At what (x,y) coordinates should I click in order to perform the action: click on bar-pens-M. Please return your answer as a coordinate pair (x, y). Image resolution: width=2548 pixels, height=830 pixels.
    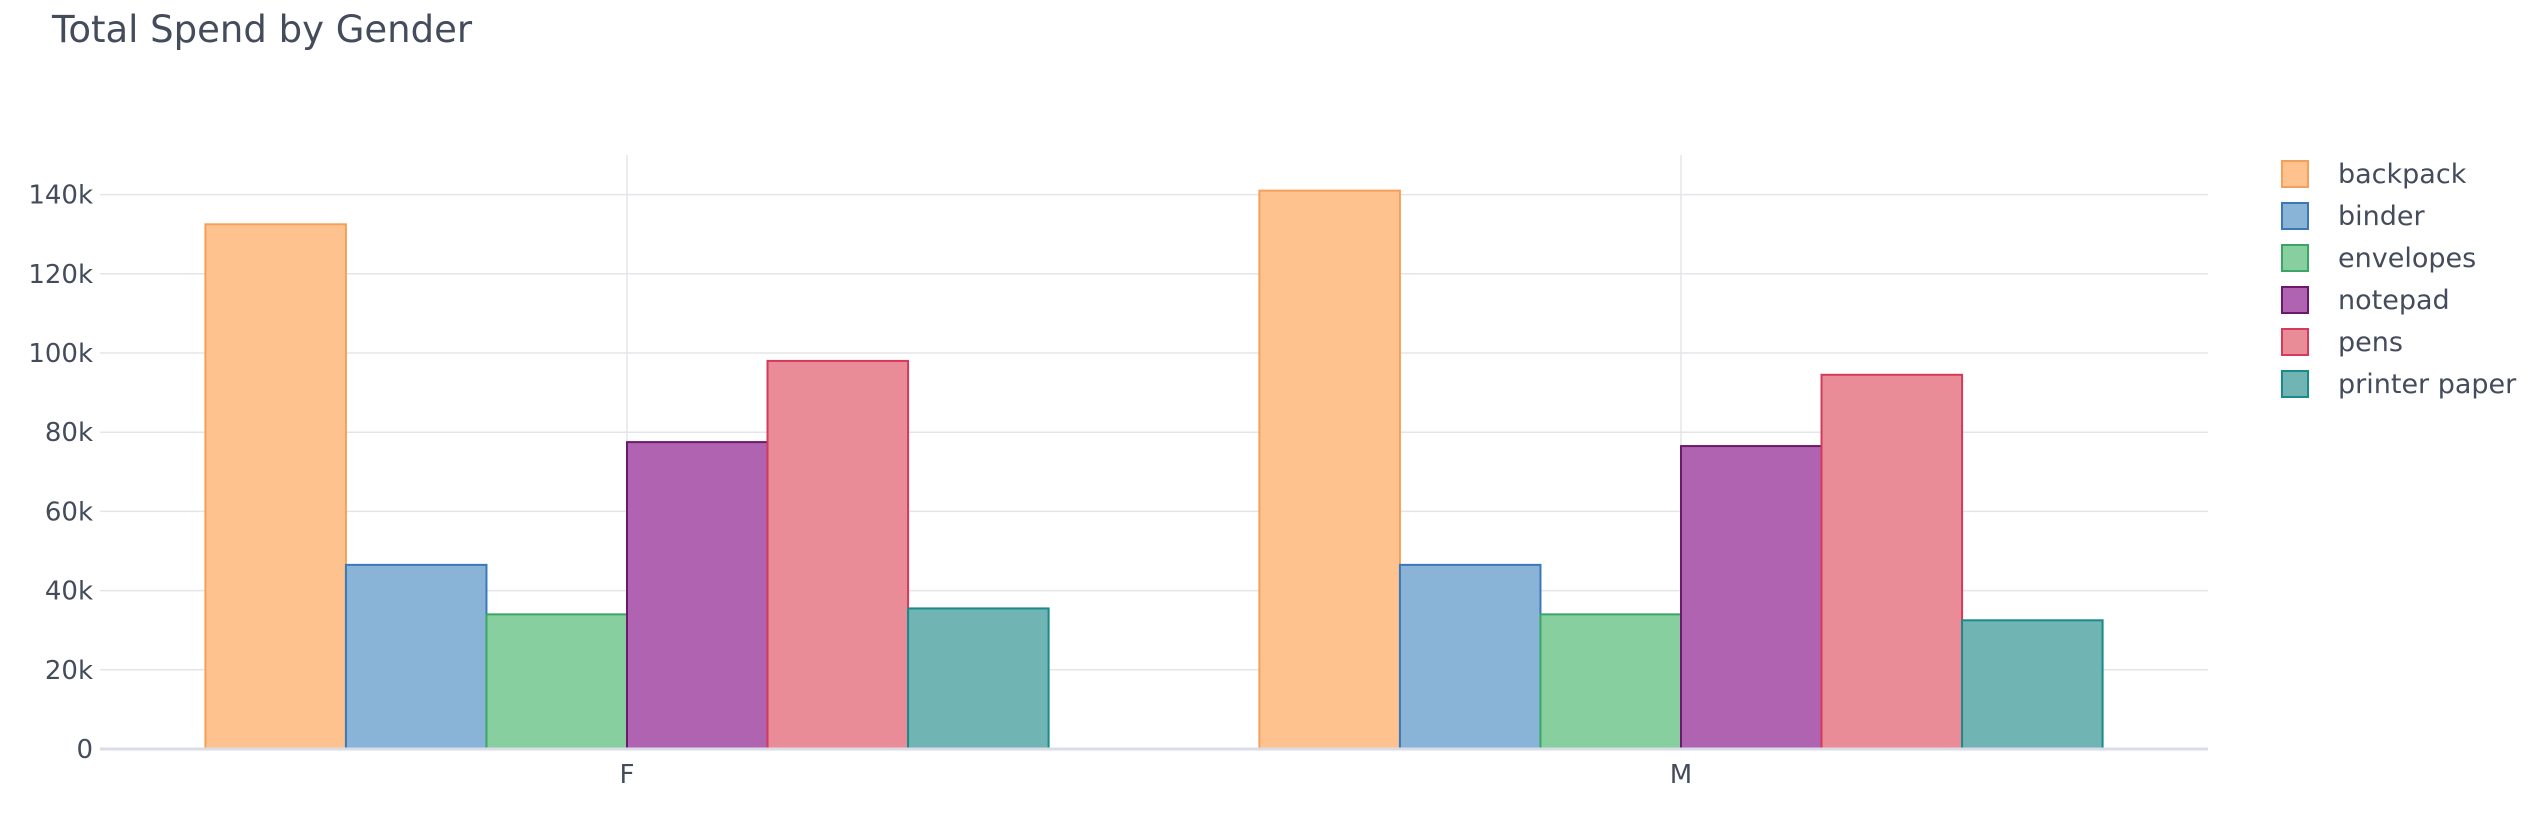
    Looking at the image, I should click on (1892, 561).